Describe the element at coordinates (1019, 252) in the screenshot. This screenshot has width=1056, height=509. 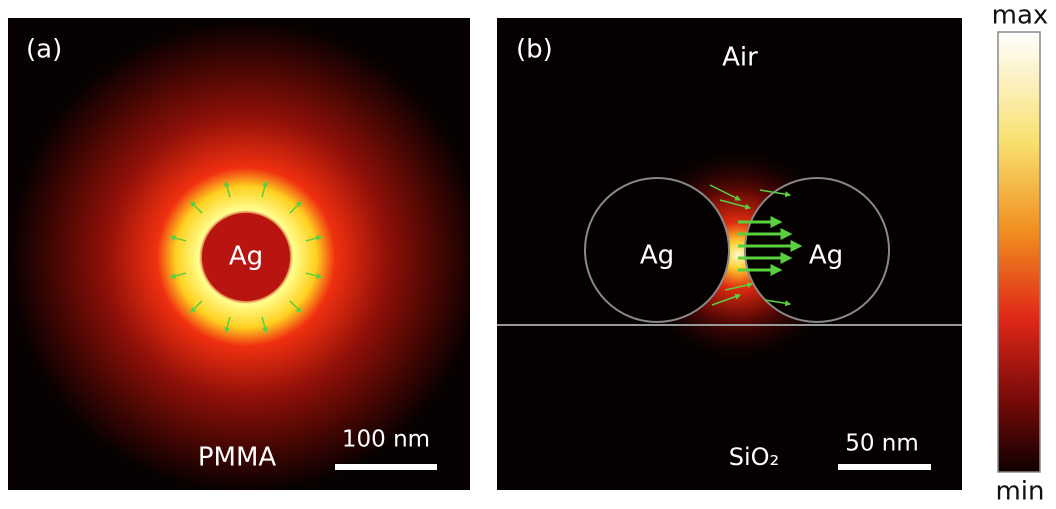
I see `colorbar` at that location.